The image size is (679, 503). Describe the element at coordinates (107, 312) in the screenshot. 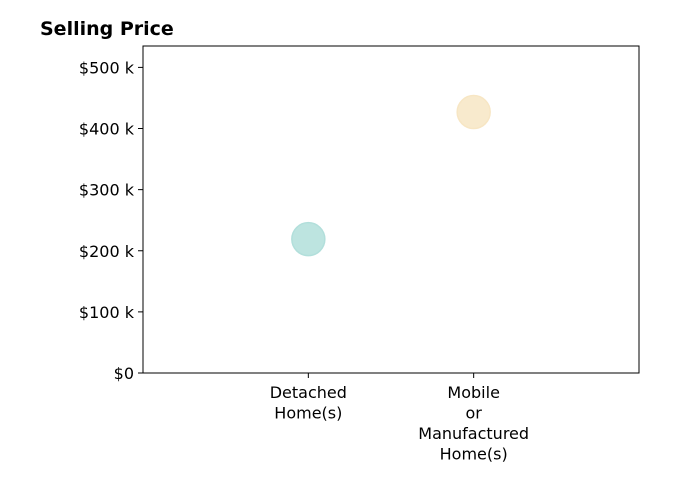

I see `y-tick-label: $100 k` at that location.